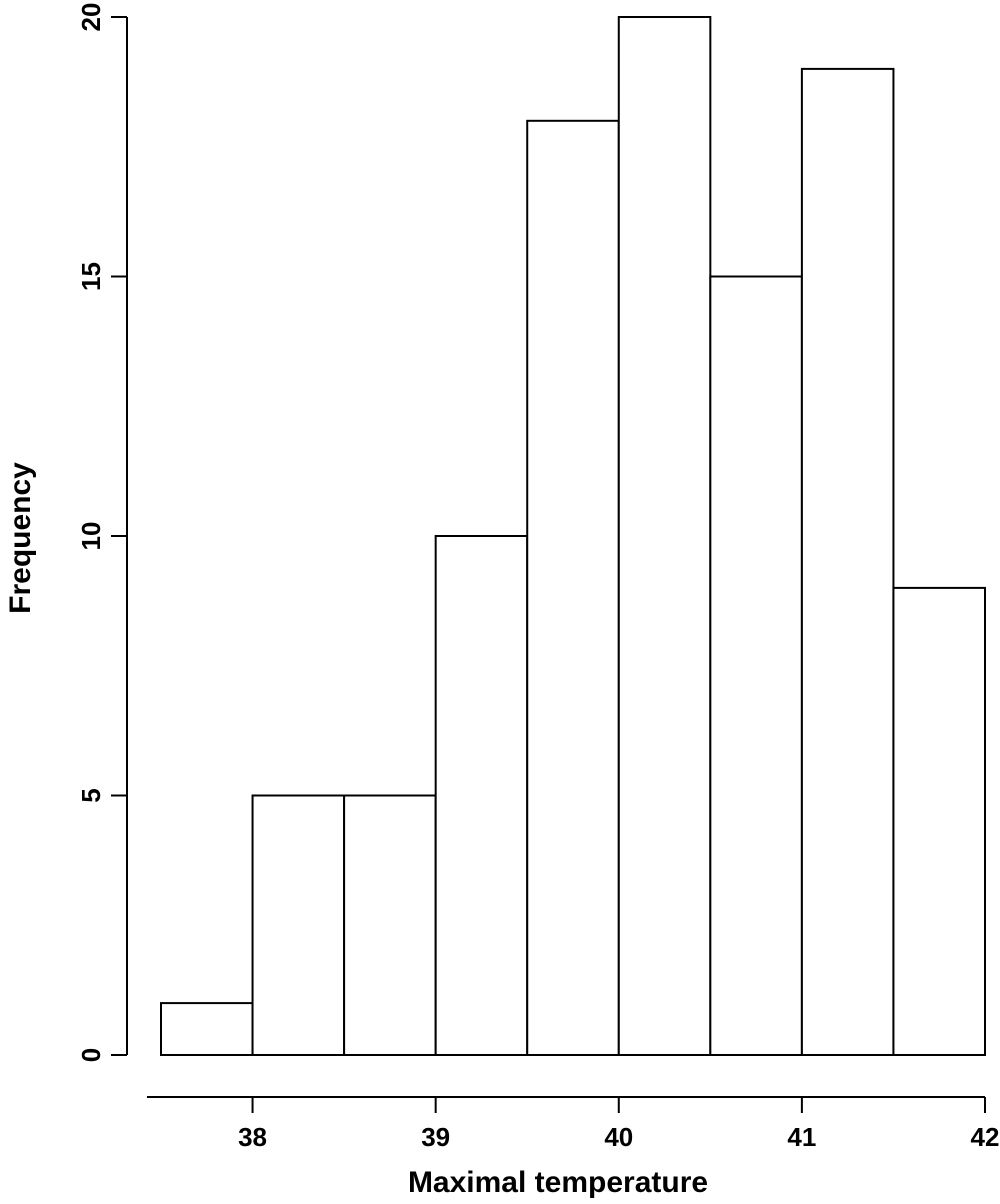  I want to click on y-axis: 0 5 10 15 20, so click(102, 532).